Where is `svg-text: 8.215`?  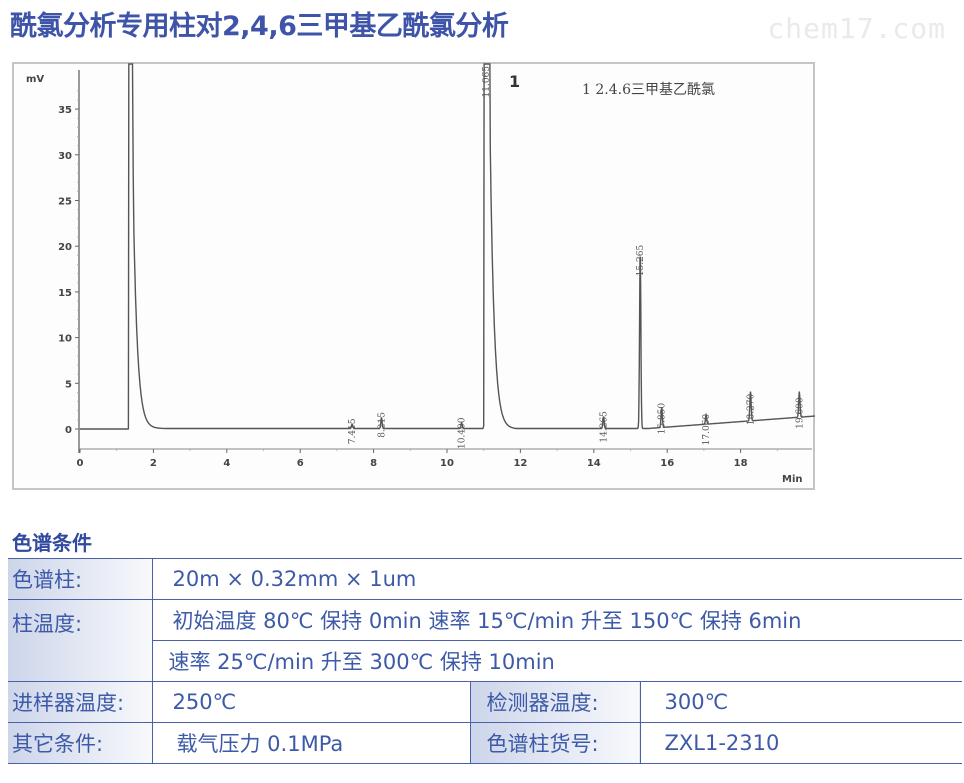 svg-text: 8.215 is located at coordinates (382, 425).